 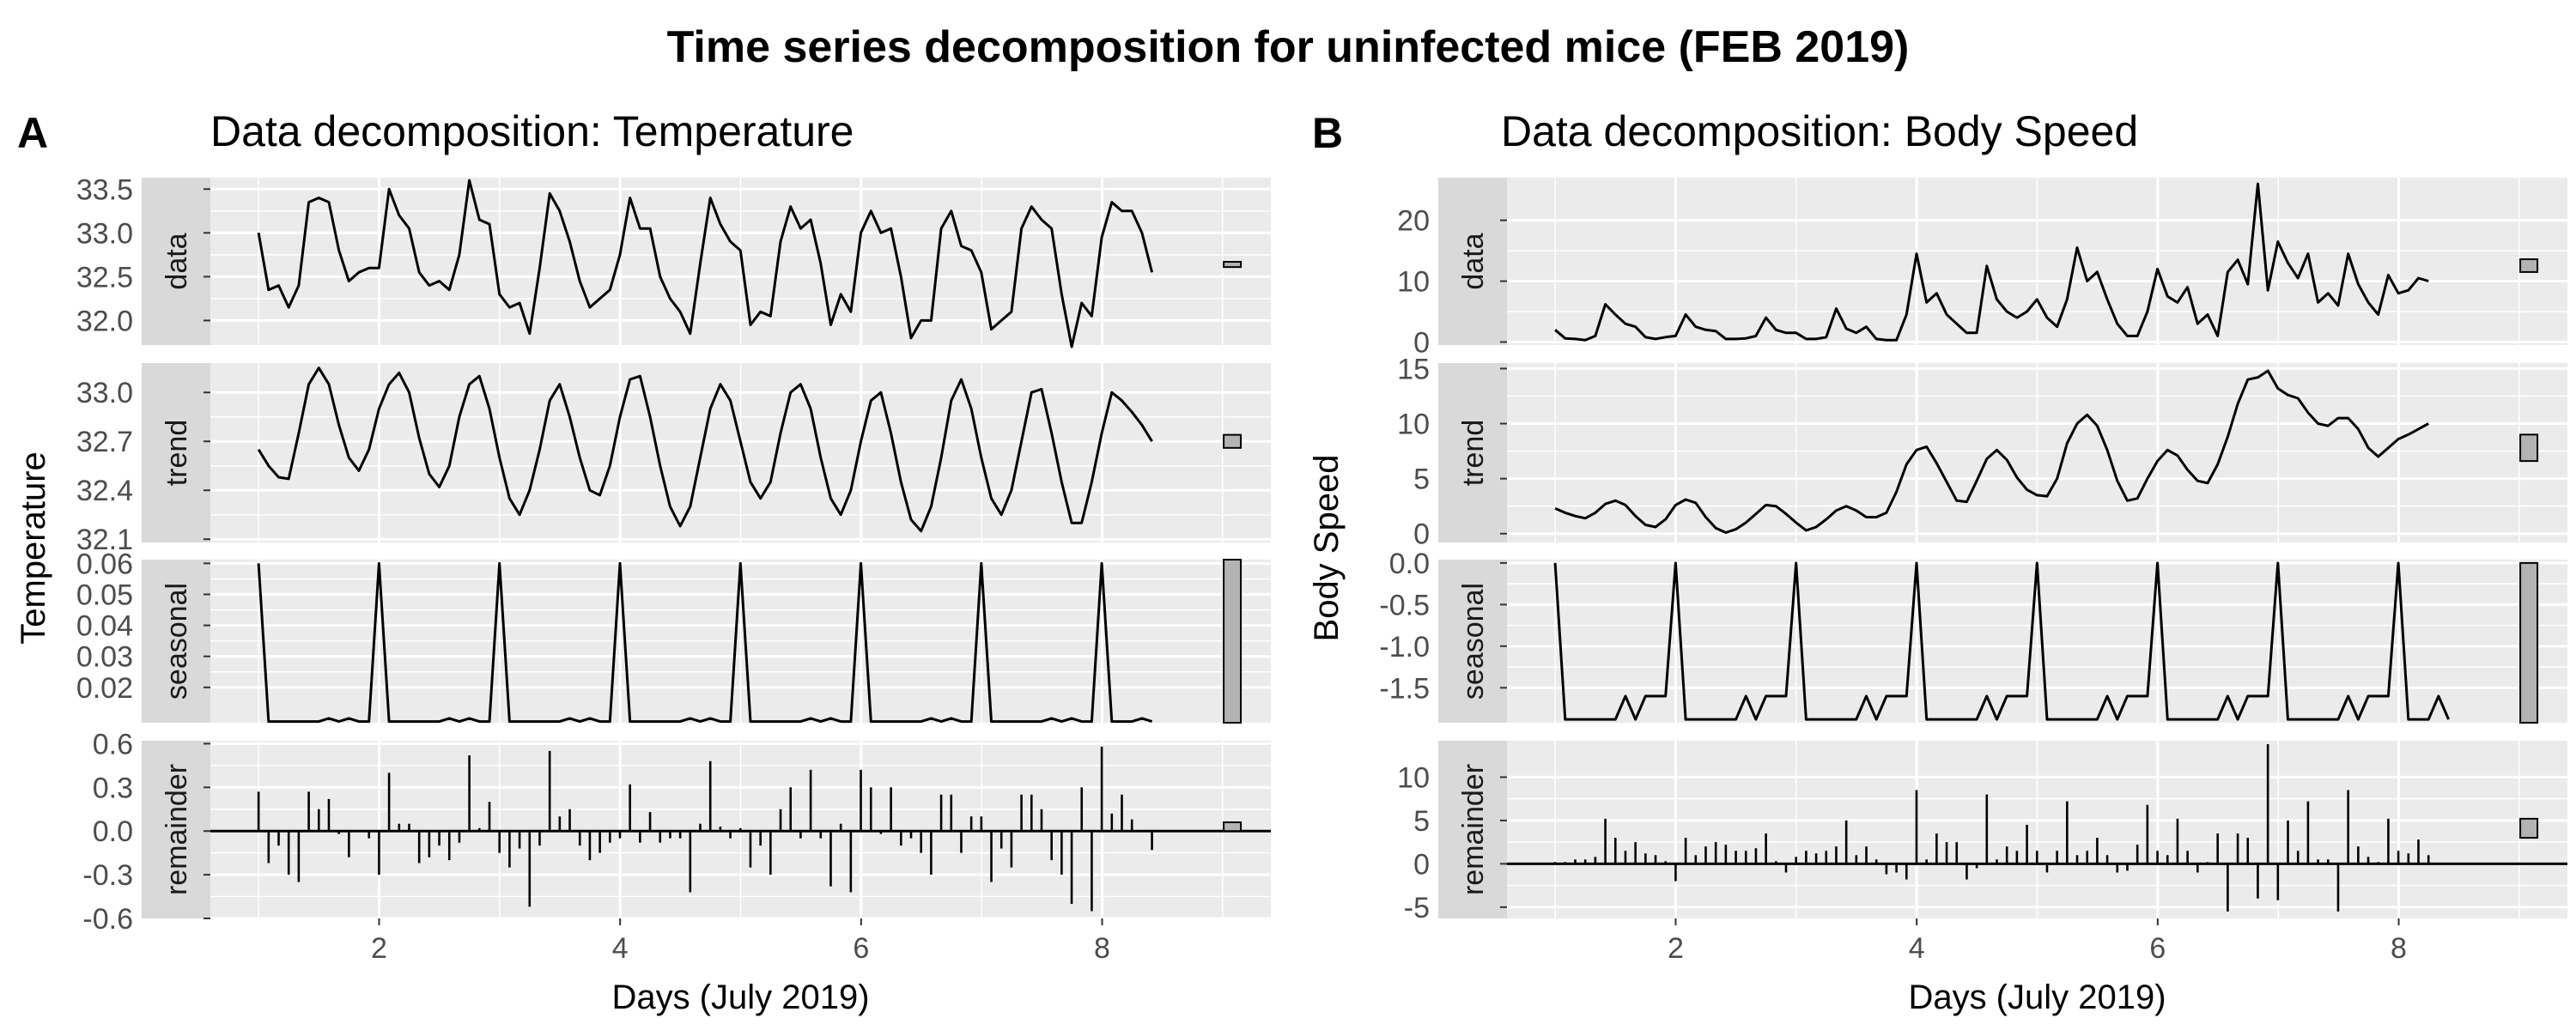 What do you see at coordinates (104, 491) in the screenshot?
I see `y-tick-label: 32.4` at bounding box center [104, 491].